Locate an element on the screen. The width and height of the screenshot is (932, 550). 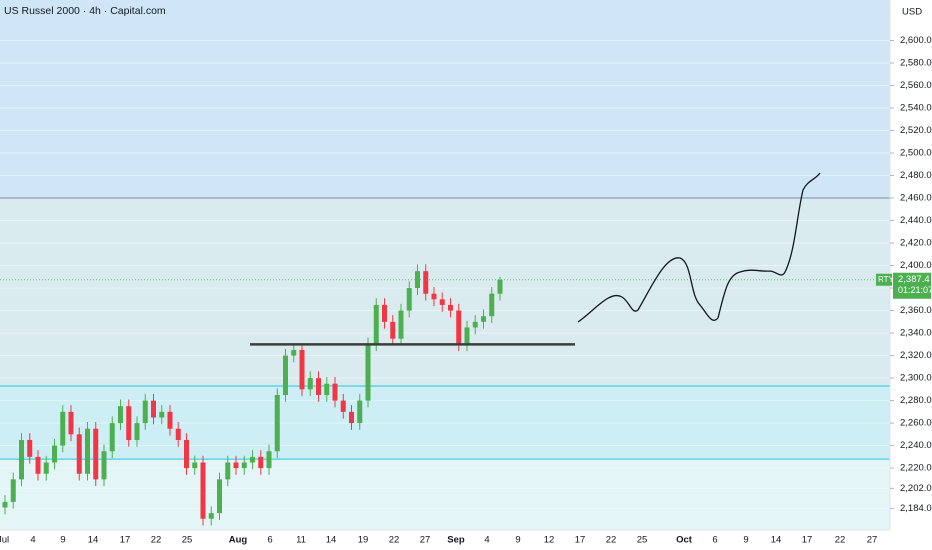
y-tick-label: 2,480.0 is located at coordinates (916, 175).